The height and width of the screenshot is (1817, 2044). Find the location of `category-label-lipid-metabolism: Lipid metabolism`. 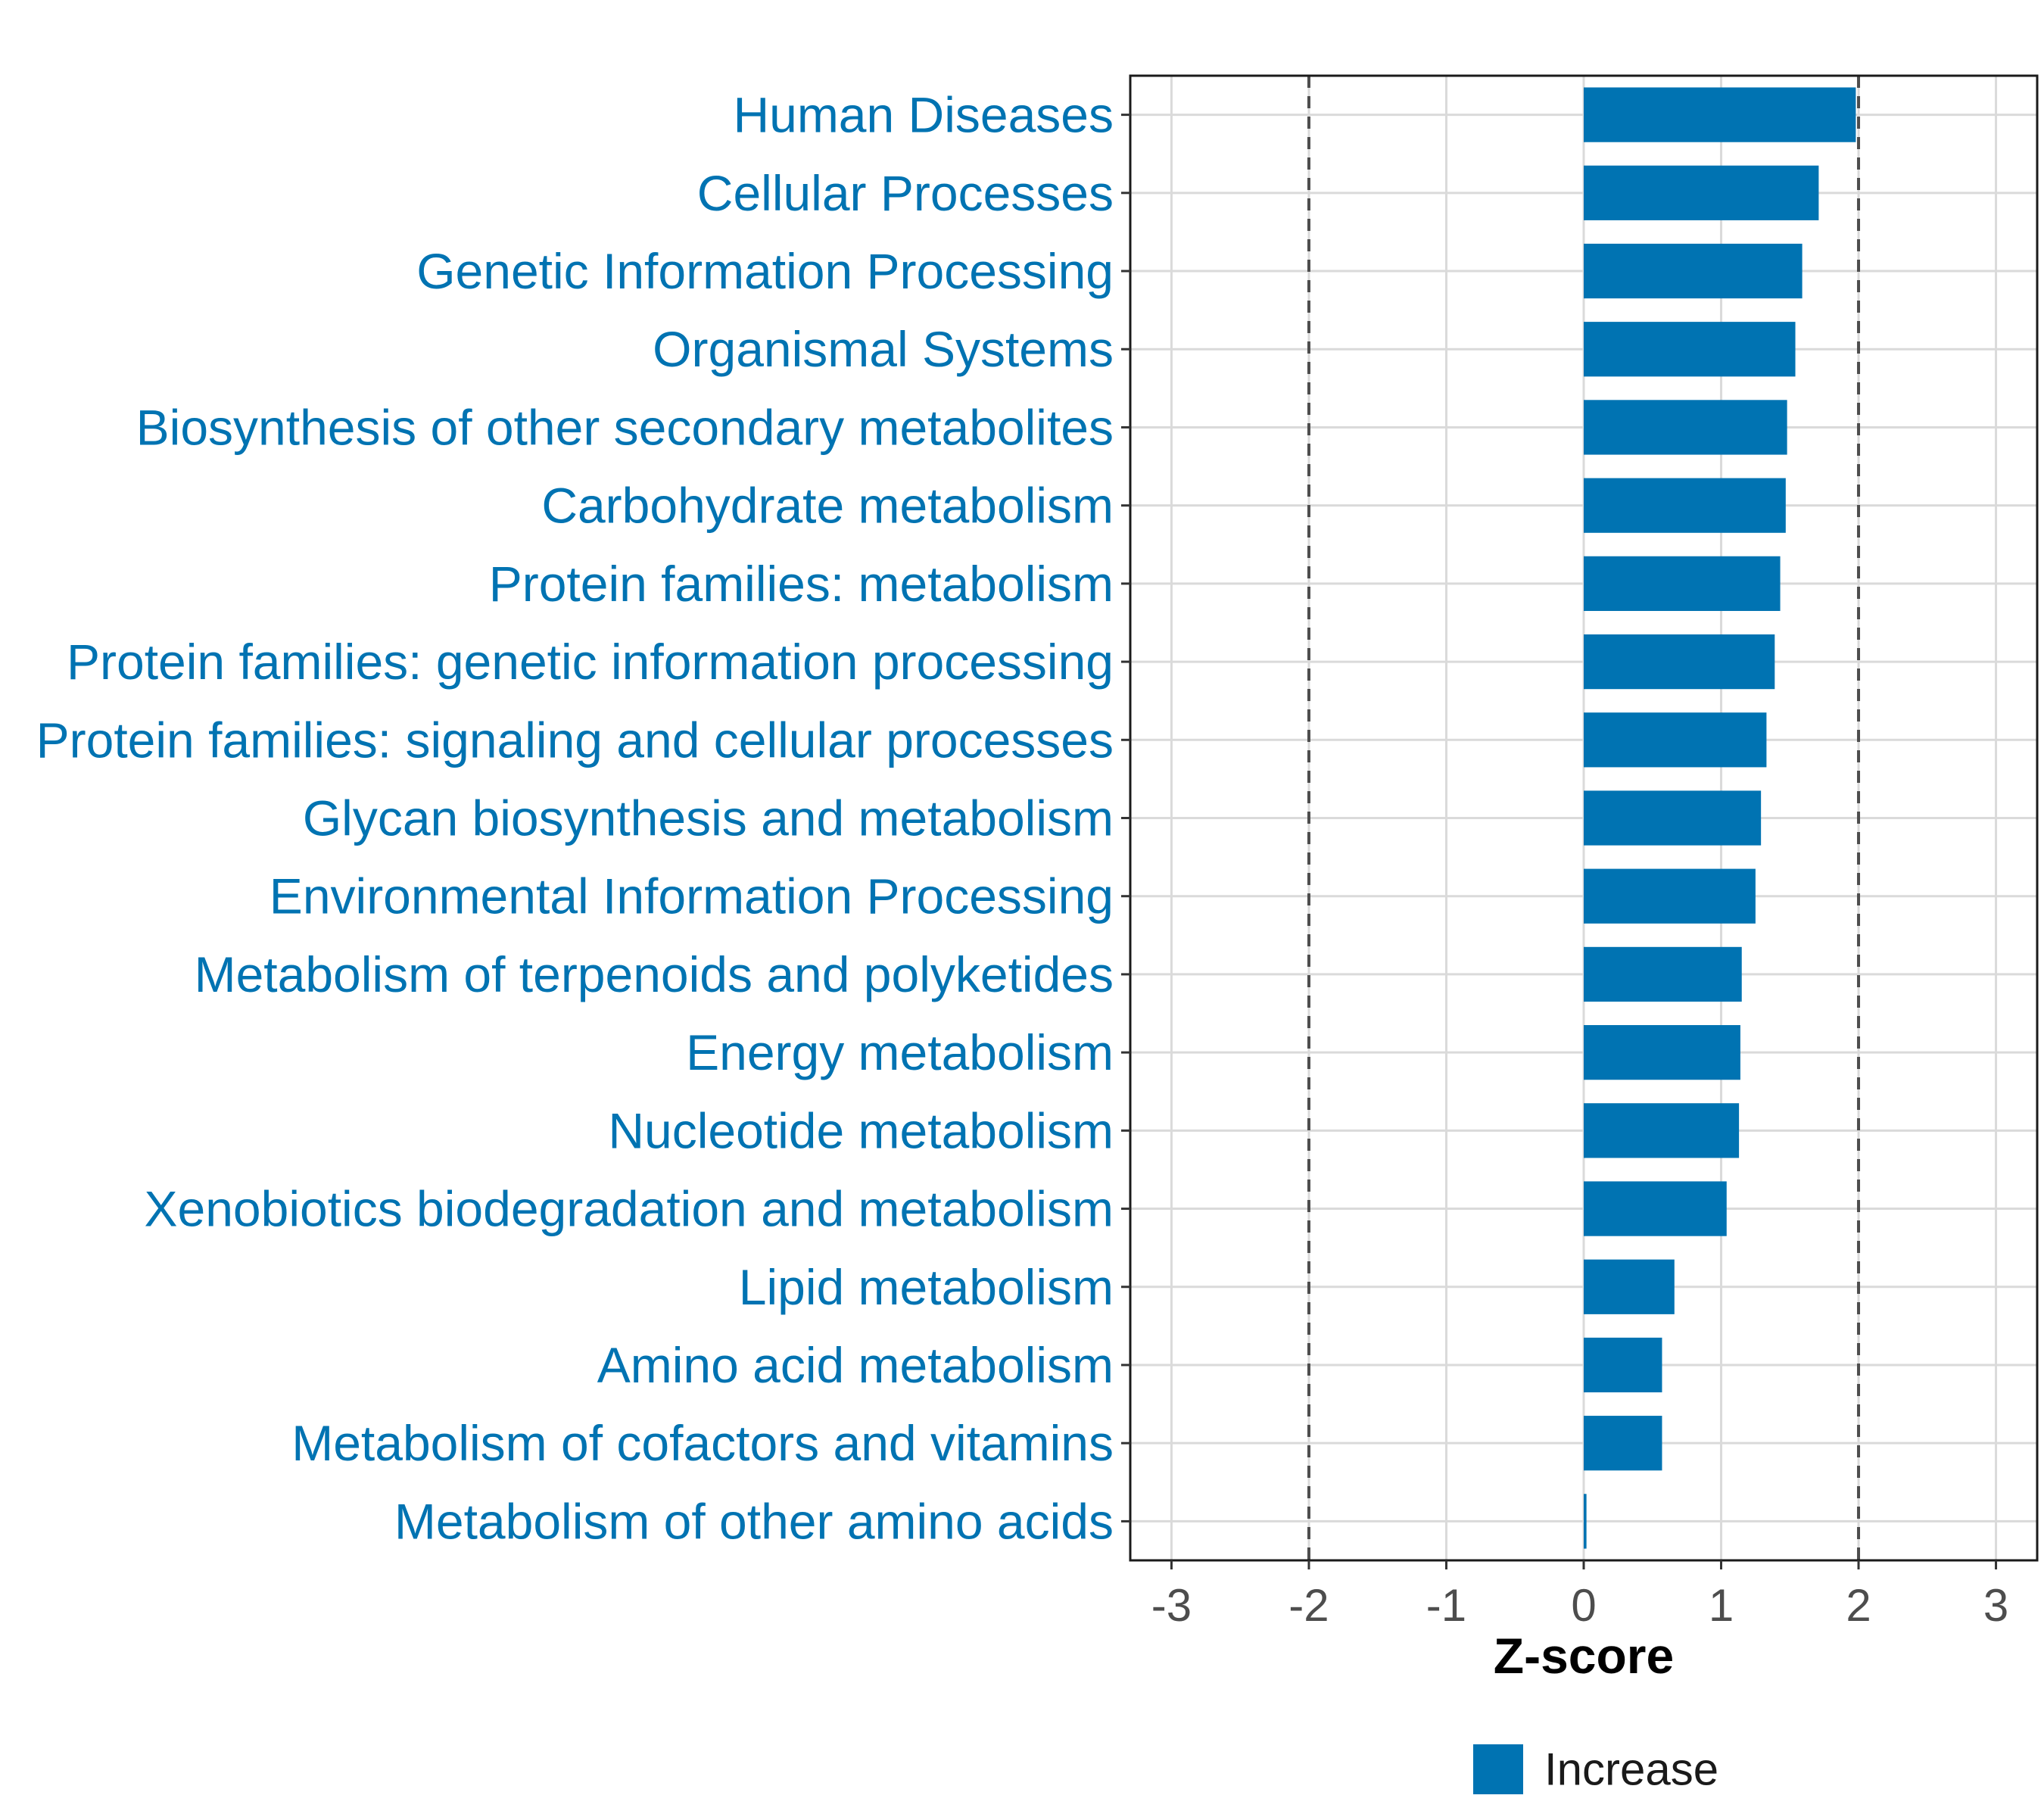

category-label-lipid-metabolism: Lipid metabolism is located at coordinates (926, 1287).